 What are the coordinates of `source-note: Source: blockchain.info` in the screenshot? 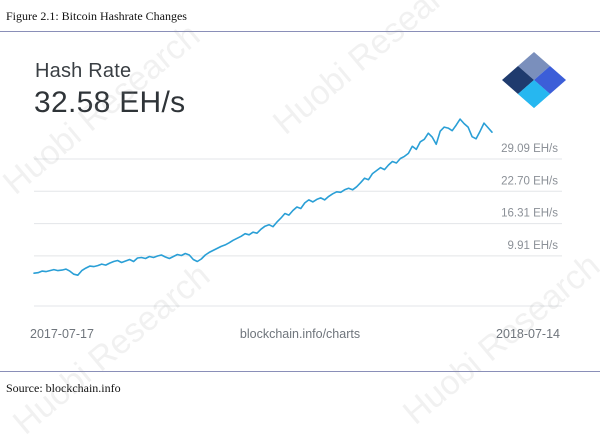 It's located at (63, 388).